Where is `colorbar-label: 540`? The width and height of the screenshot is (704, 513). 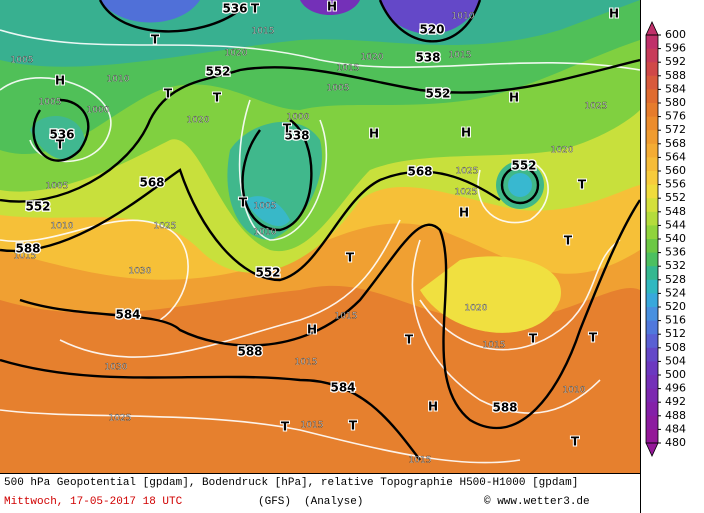 colorbar-label: 540 is located at coordinates (675, 238).